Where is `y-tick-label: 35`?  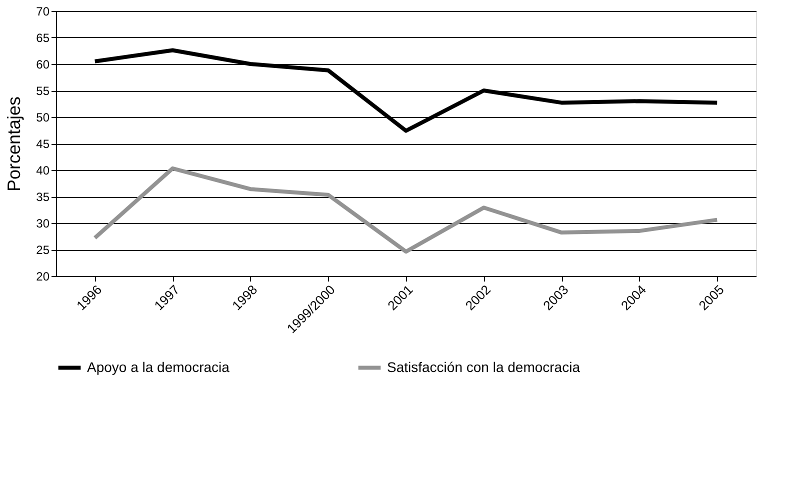
y-tick-label: 35 is located at coordinates (43, 197).